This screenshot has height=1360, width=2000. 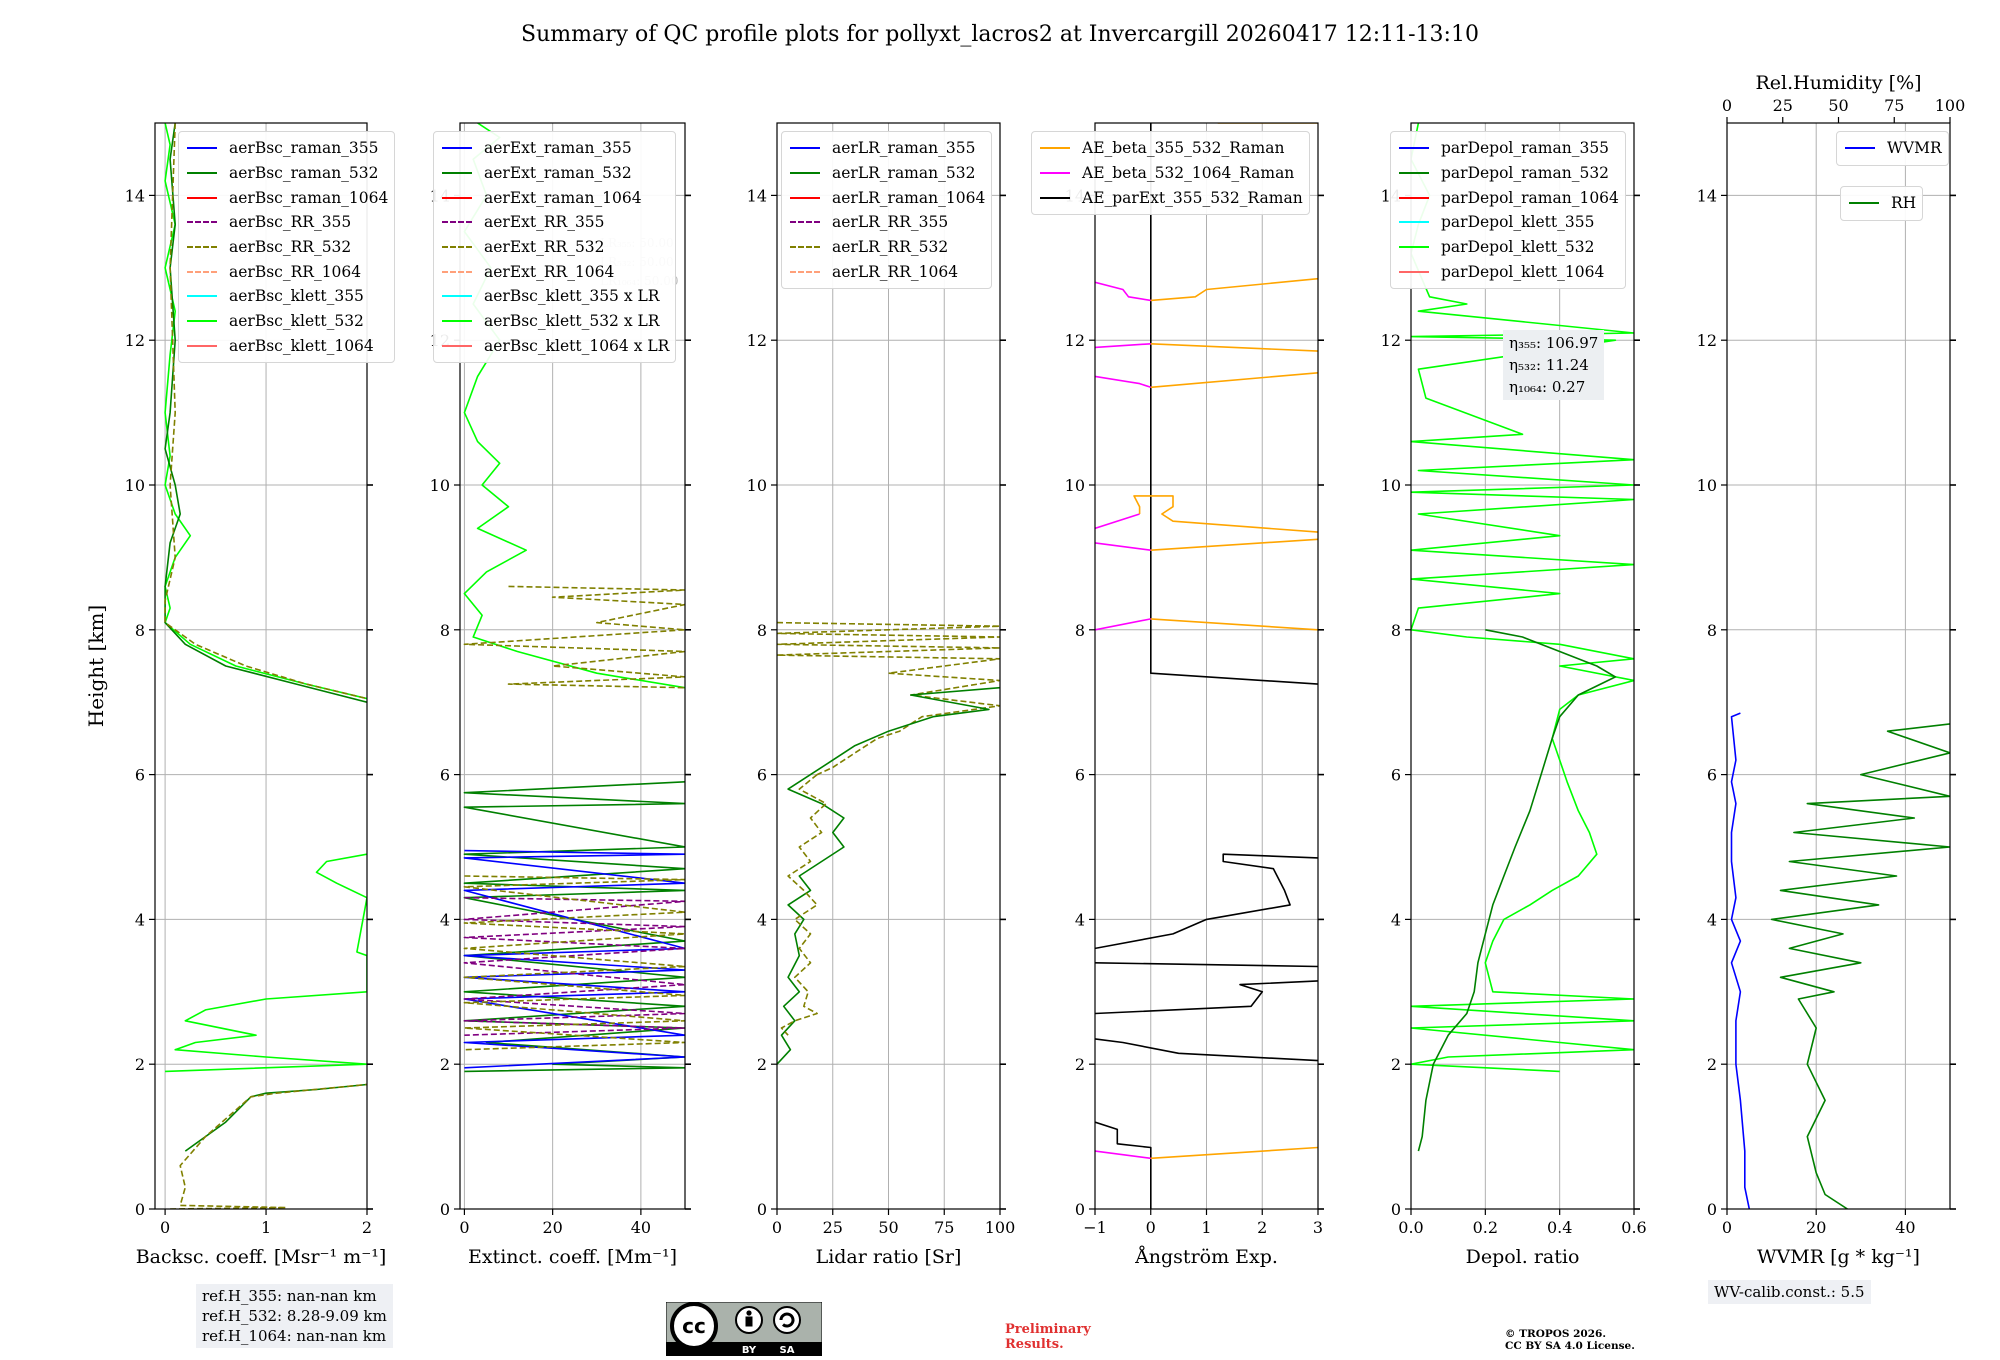 I want to click on xtick-label: 20, so click(x=552, y=1227).